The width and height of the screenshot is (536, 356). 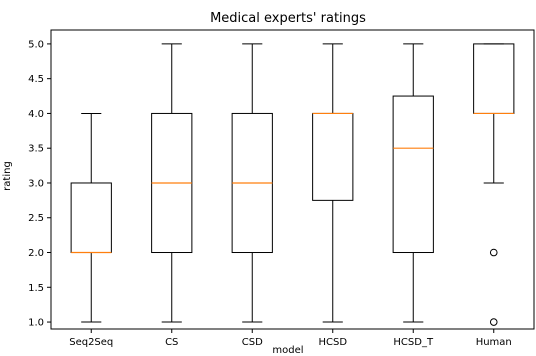 I want to click on chart-title: Medical experts' ratings, so click(x=288, y=18).